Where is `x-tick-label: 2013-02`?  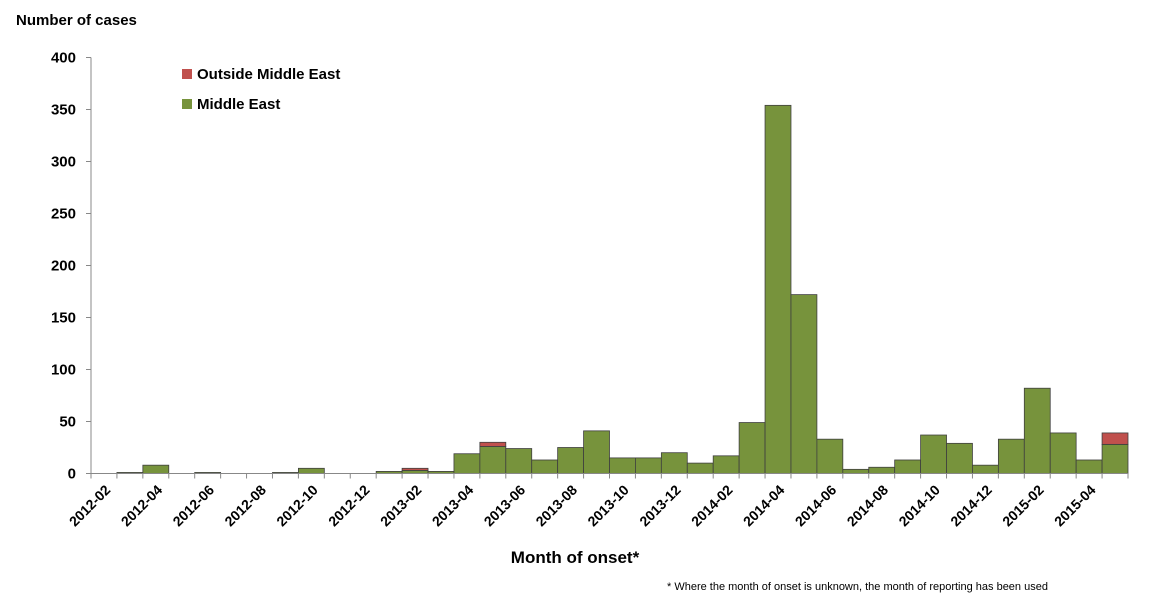
x-tick-label: 2013-02 is located at coordinates (401, 506).